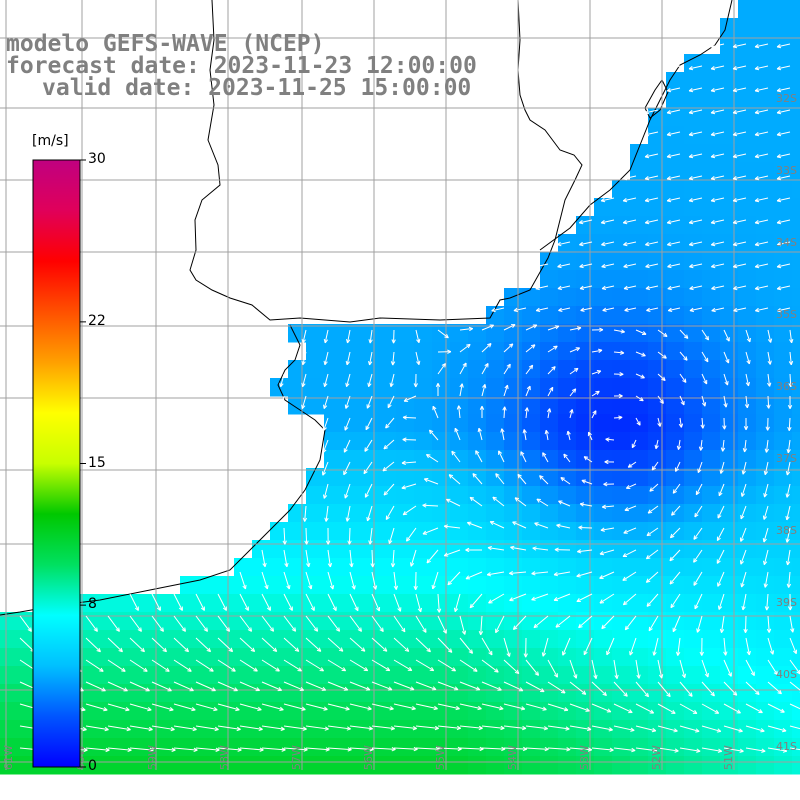 The height and width of the screenshot is (800, 800). I want to click on colorbar-tick-label: 8, so click(92, 604).